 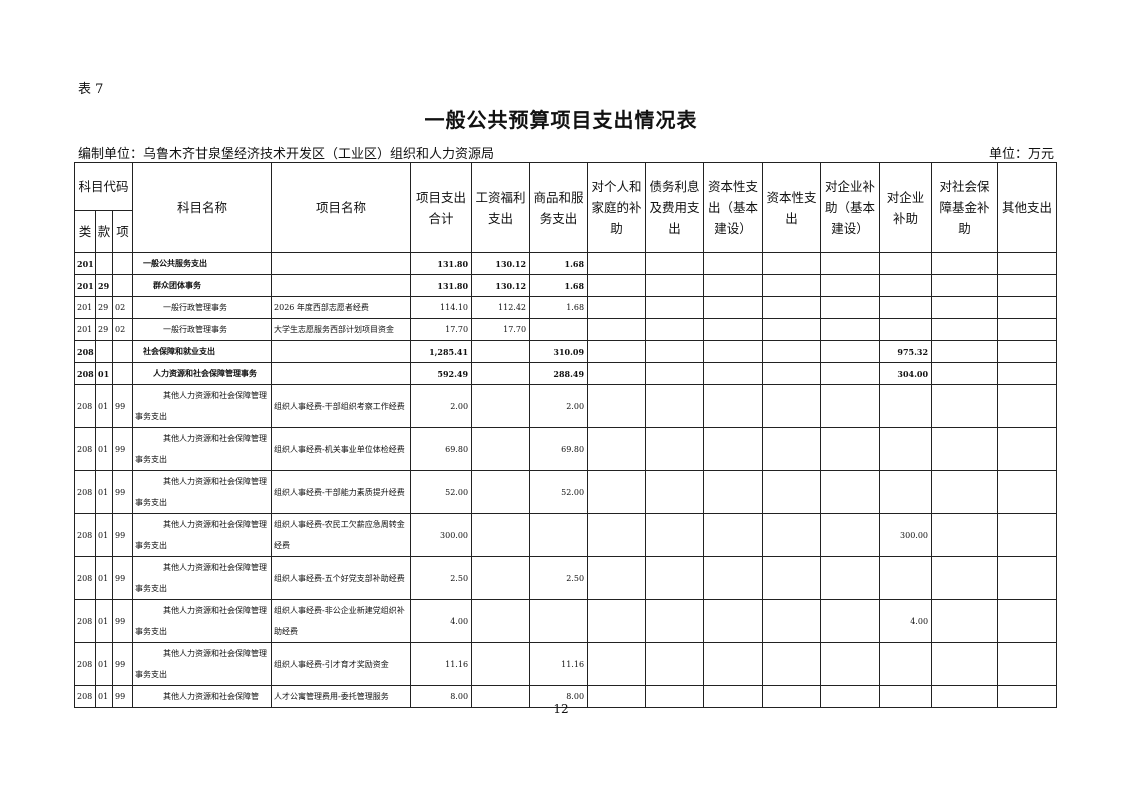 I want to click on table-label: 表 7, so click(x=91, y=89).